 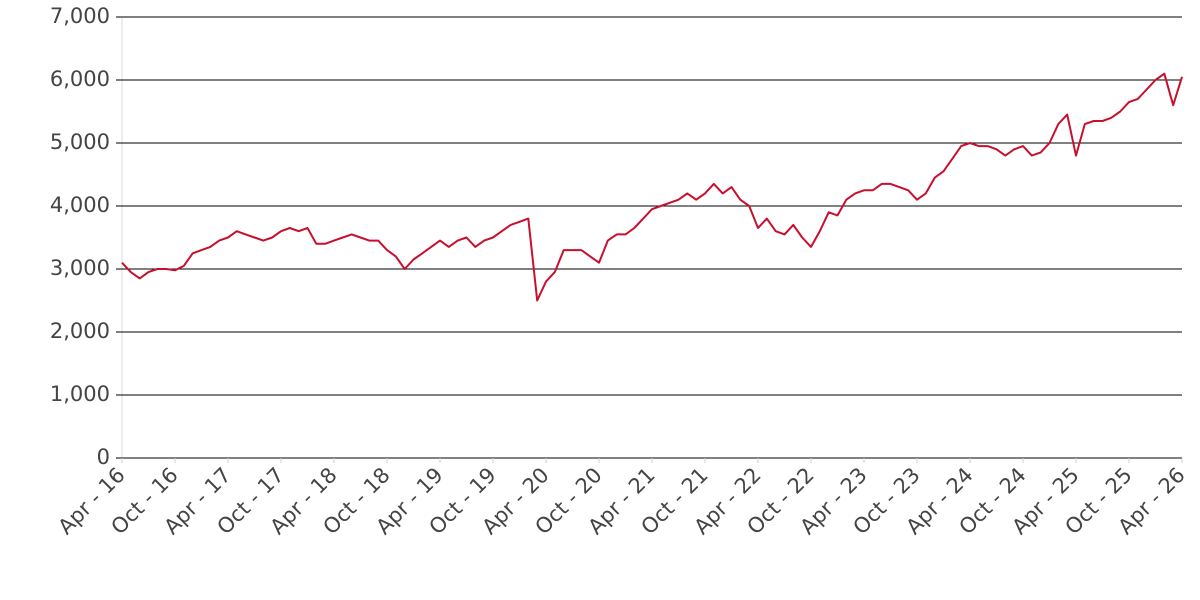 I want to click on y-tick-label: 7,000, so click(x=80, y=16).